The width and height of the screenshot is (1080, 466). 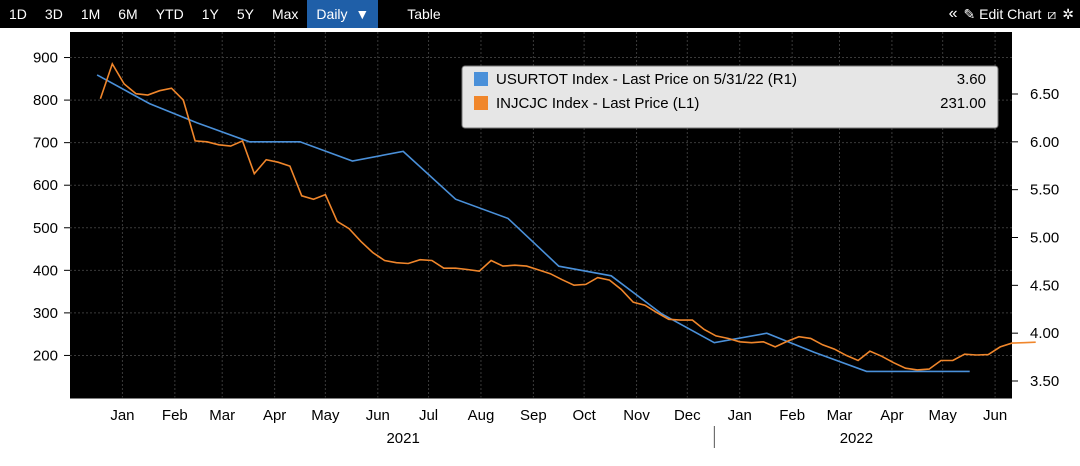 What do you see at coordinates (953, 13) in the screenshot?
I see `double-chevron-left-icon: «` at bounding box center [953, 13].